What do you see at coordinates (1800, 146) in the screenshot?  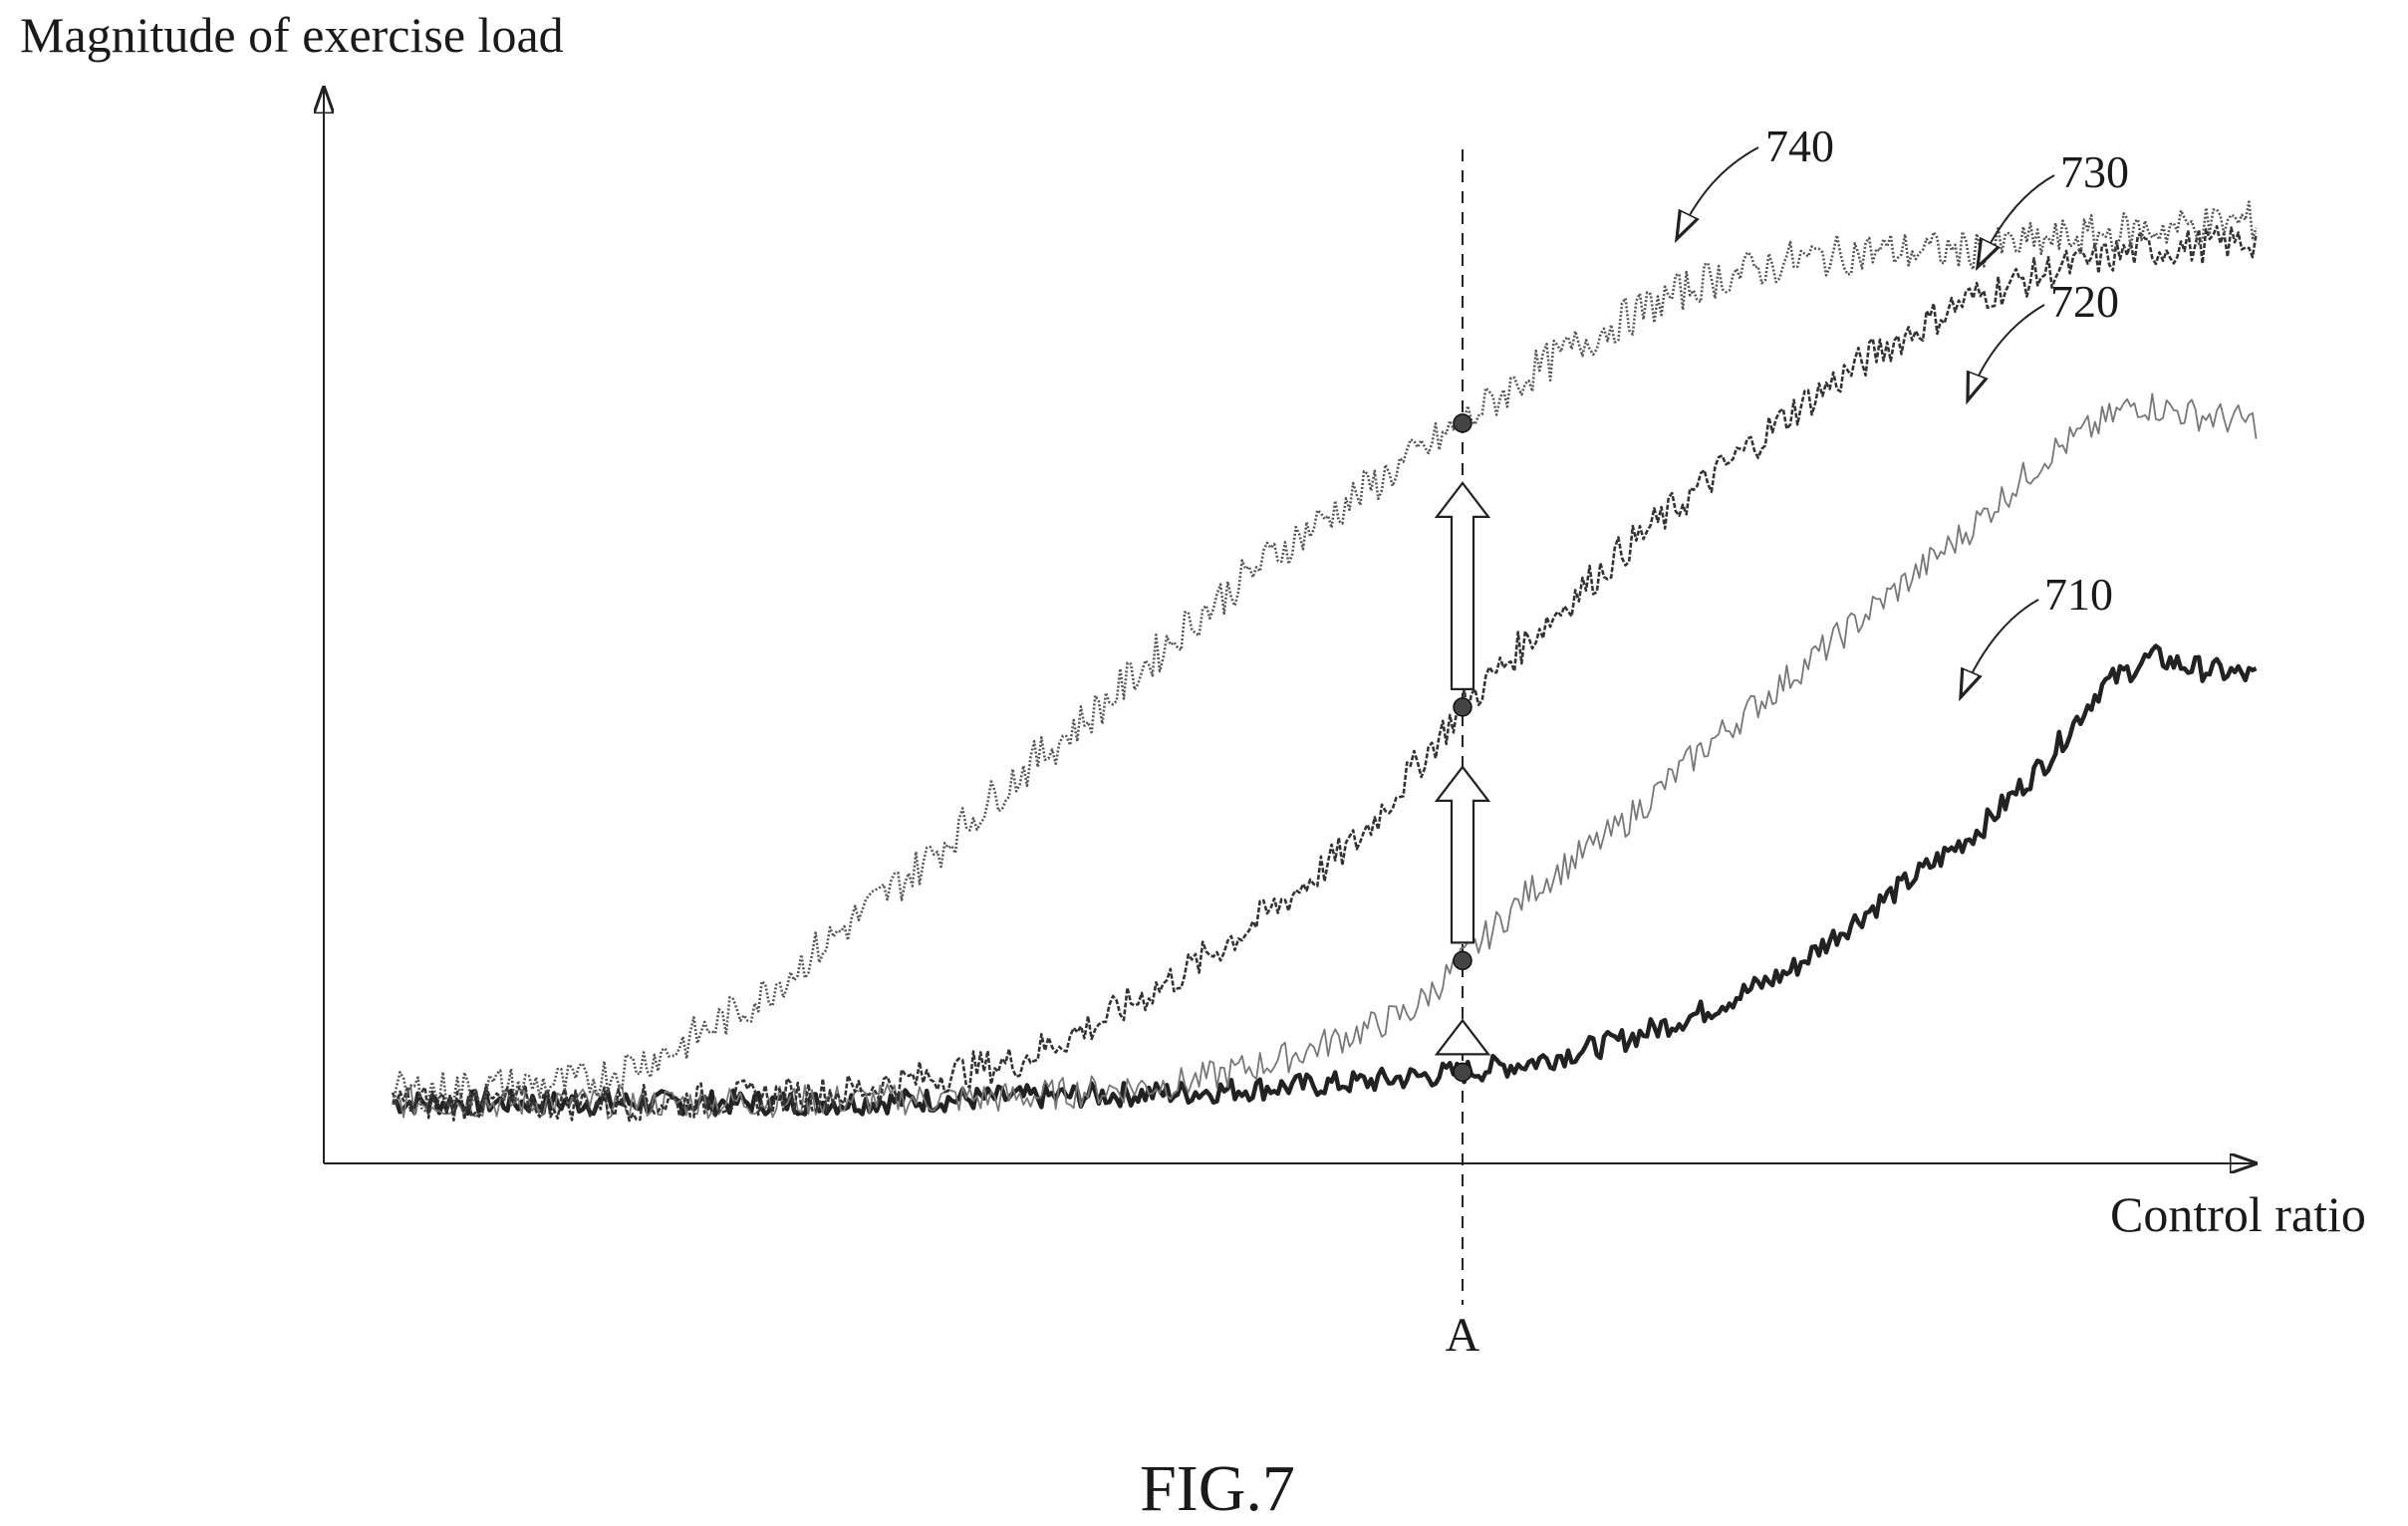 I see `callout-740: 740` at bounding box center [1800, 146].